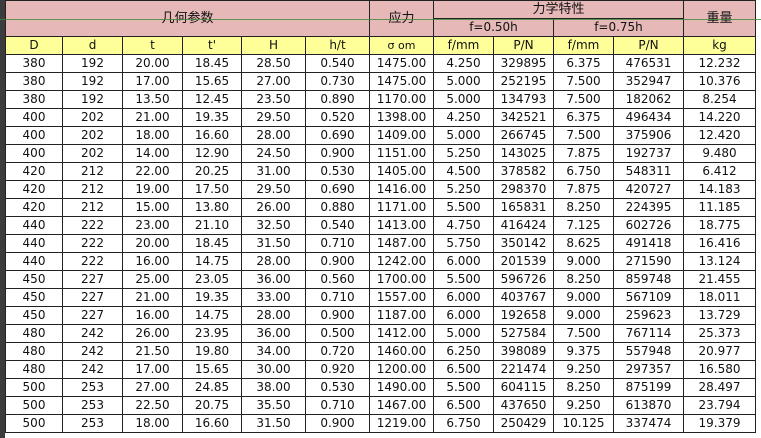 The height and width of the screenshot is (438, 761). I want to click on unit-header-cell: σ om, so click(401, 45).